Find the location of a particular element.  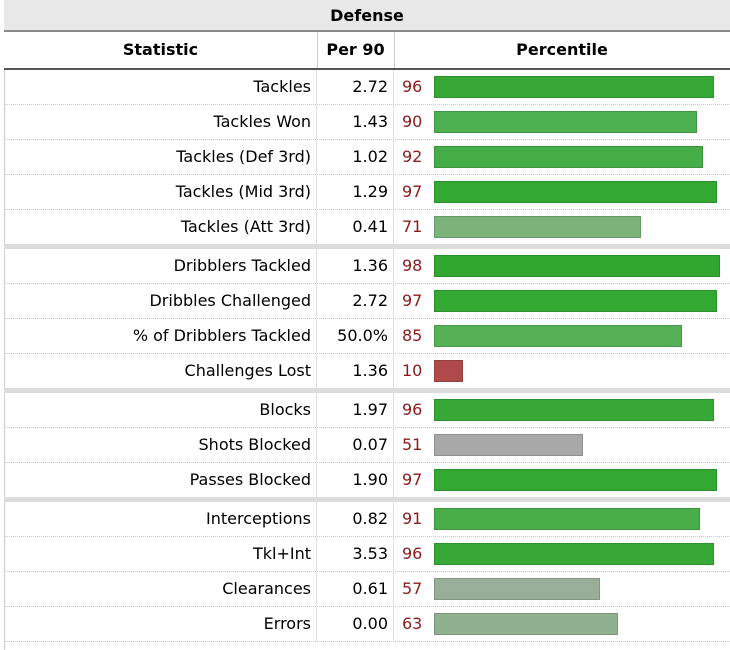

statistic-cell: Shots Blocked is located at coordinates (160, 445).